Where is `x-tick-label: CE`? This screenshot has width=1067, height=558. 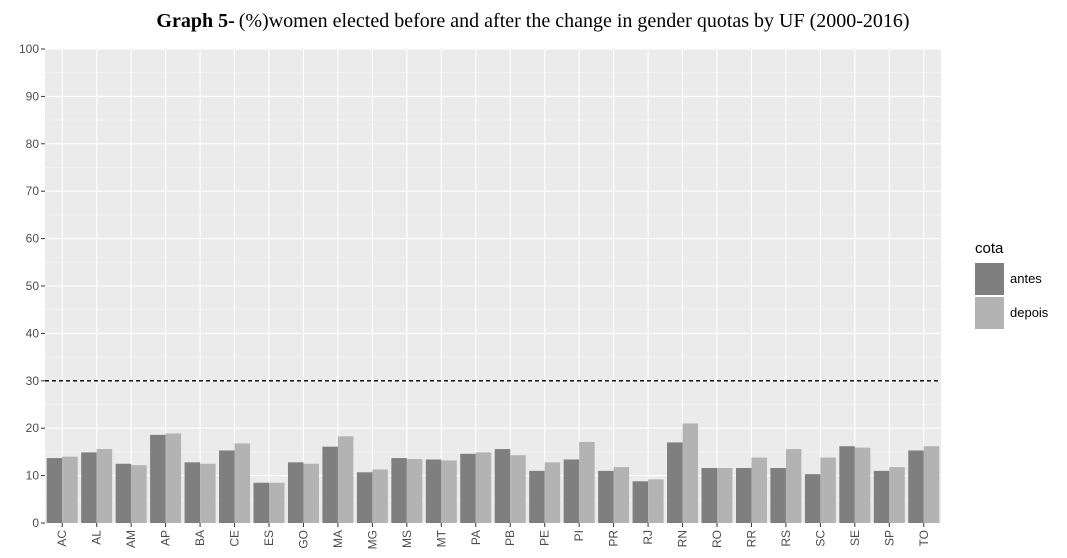
x-tick-label: CE is located at coordinates (235, 538).